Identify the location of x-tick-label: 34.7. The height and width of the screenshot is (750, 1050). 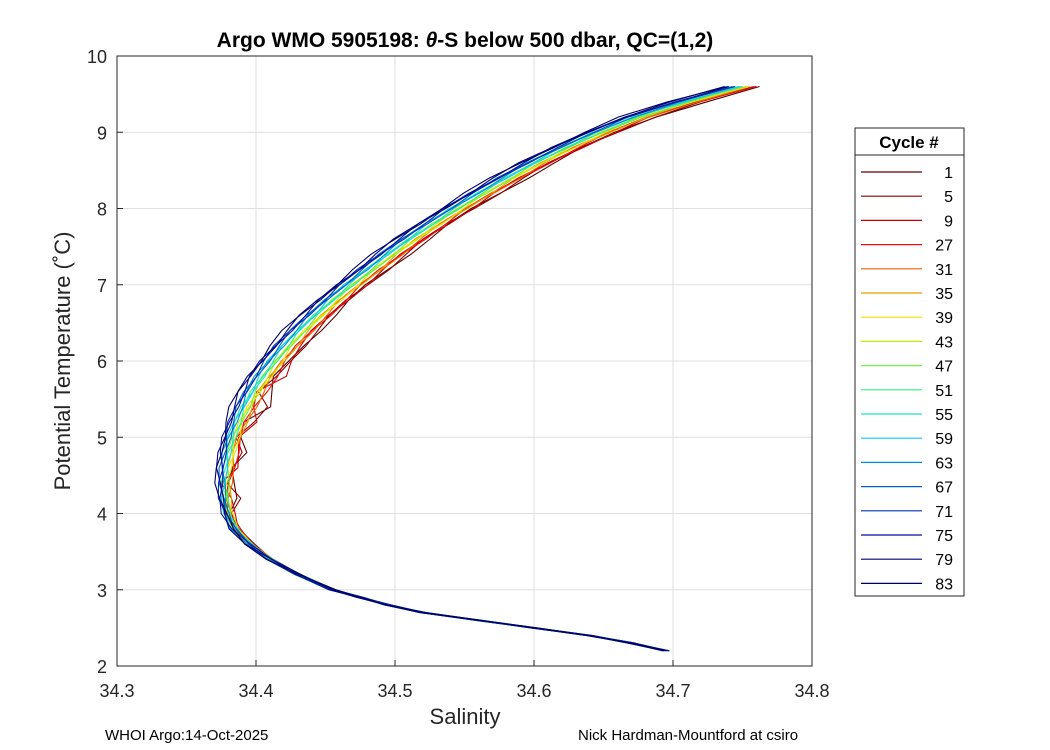
(672, 691).